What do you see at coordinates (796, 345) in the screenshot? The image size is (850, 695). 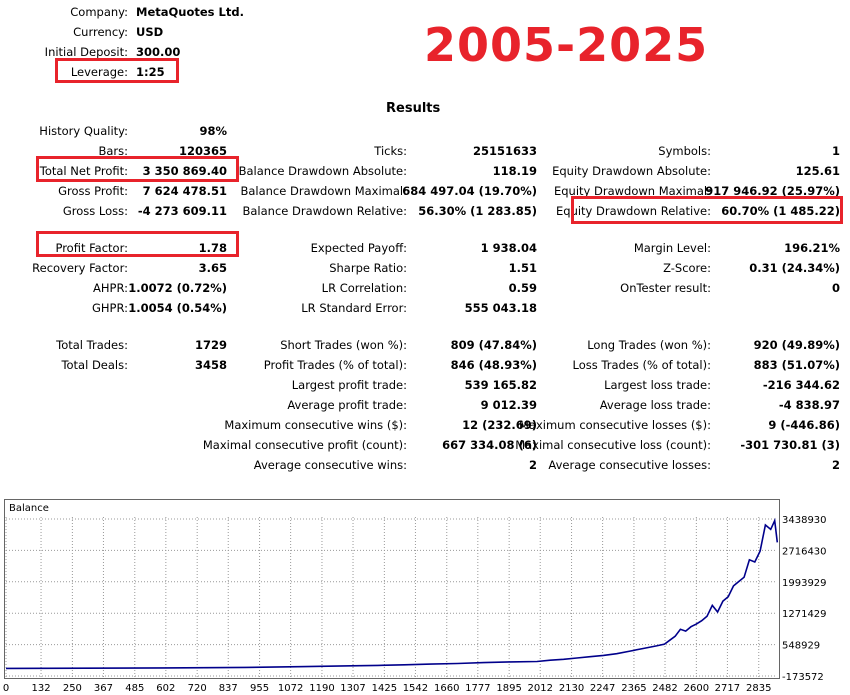 I see `col3-value-7: 920 (49.89%)` at bounding box center [796, 345].